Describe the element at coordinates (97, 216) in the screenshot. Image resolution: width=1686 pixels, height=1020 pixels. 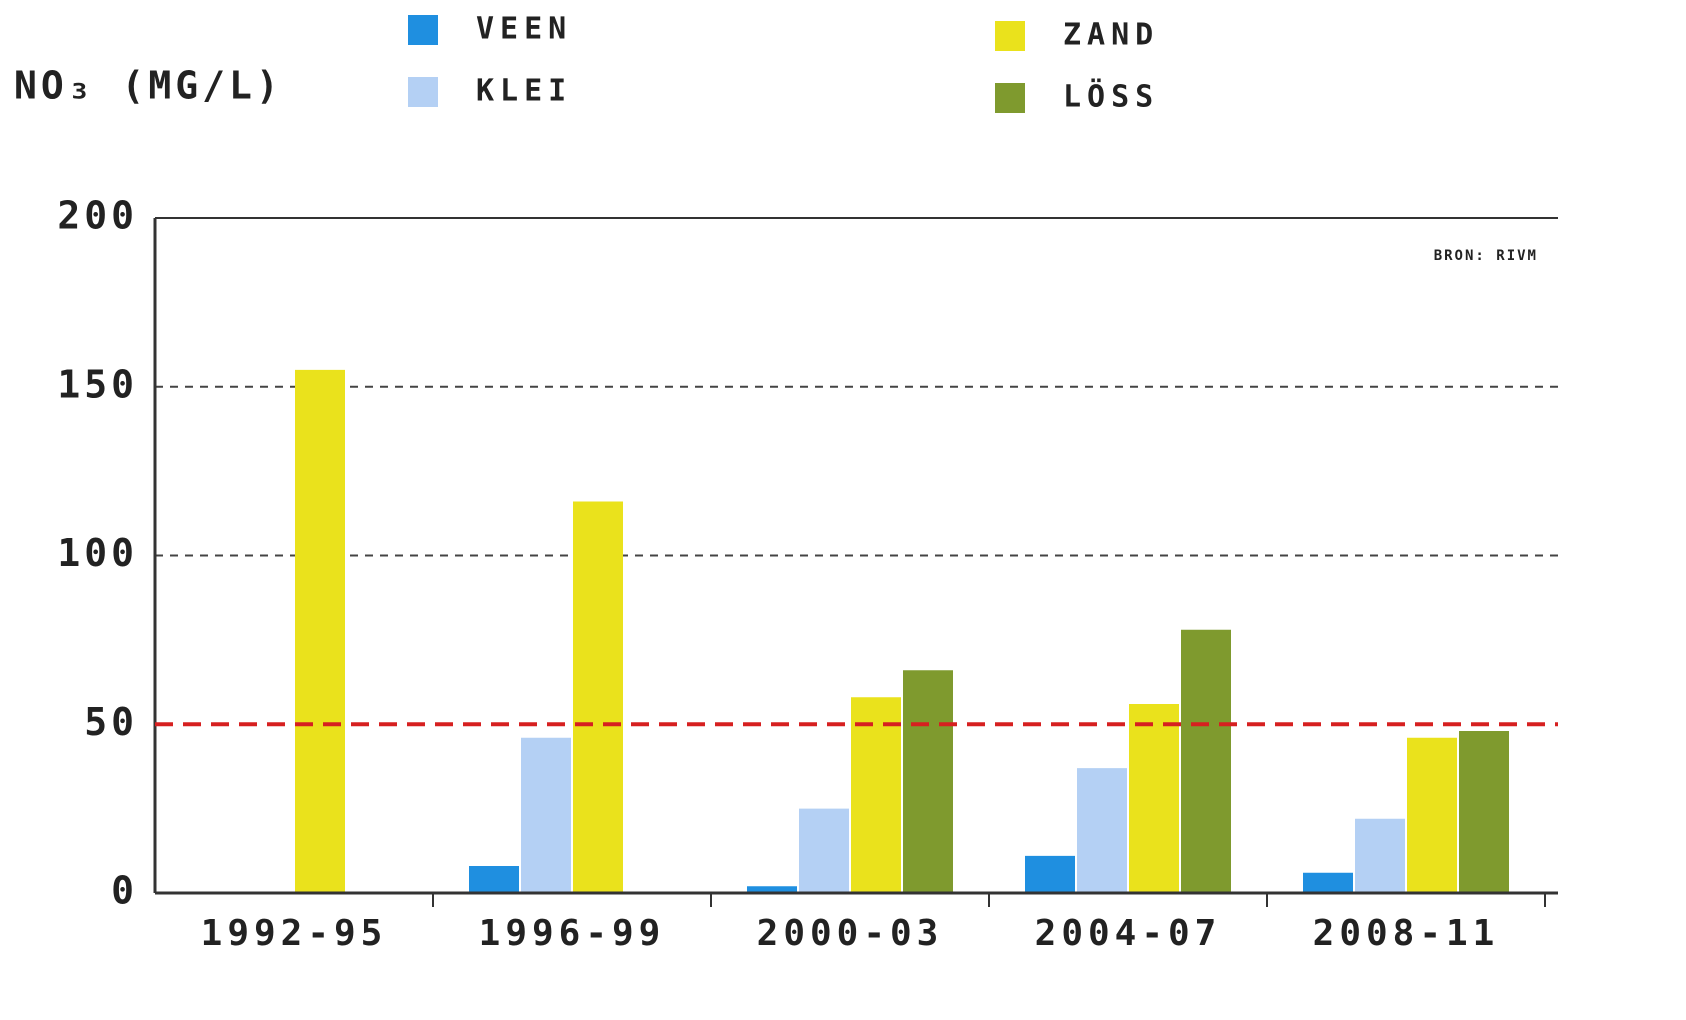
I see `y-tick-label: 200` at that location.